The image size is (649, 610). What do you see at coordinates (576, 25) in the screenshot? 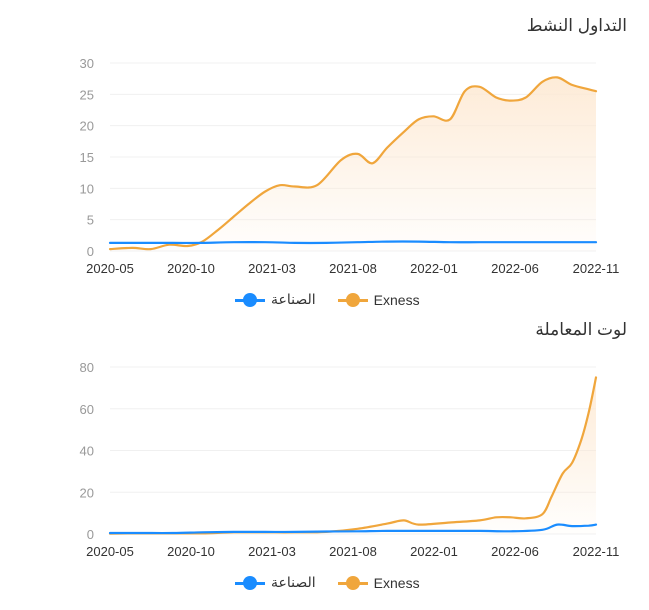
I see `chart-title: التداول النشط` at bounding box center [576, 25].